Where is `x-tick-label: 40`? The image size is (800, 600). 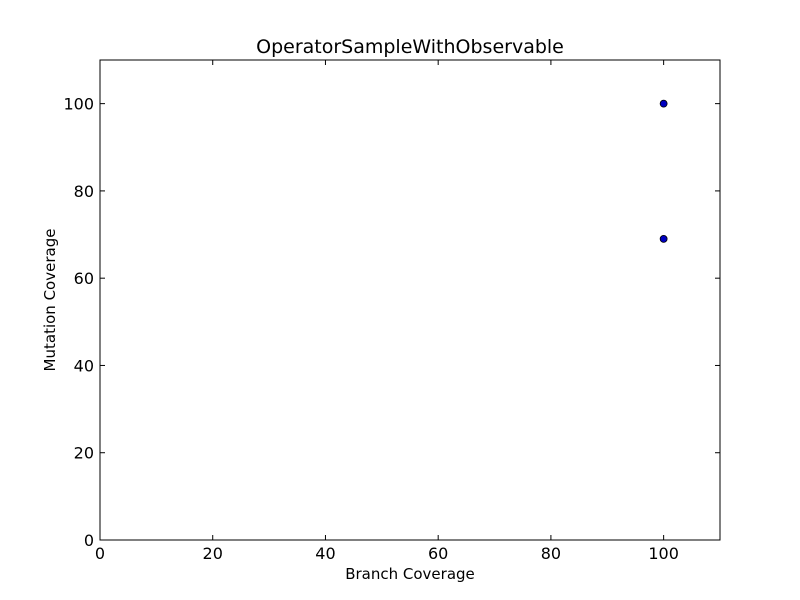 x-tick-label: 40 is located at coordinates (325, 553).